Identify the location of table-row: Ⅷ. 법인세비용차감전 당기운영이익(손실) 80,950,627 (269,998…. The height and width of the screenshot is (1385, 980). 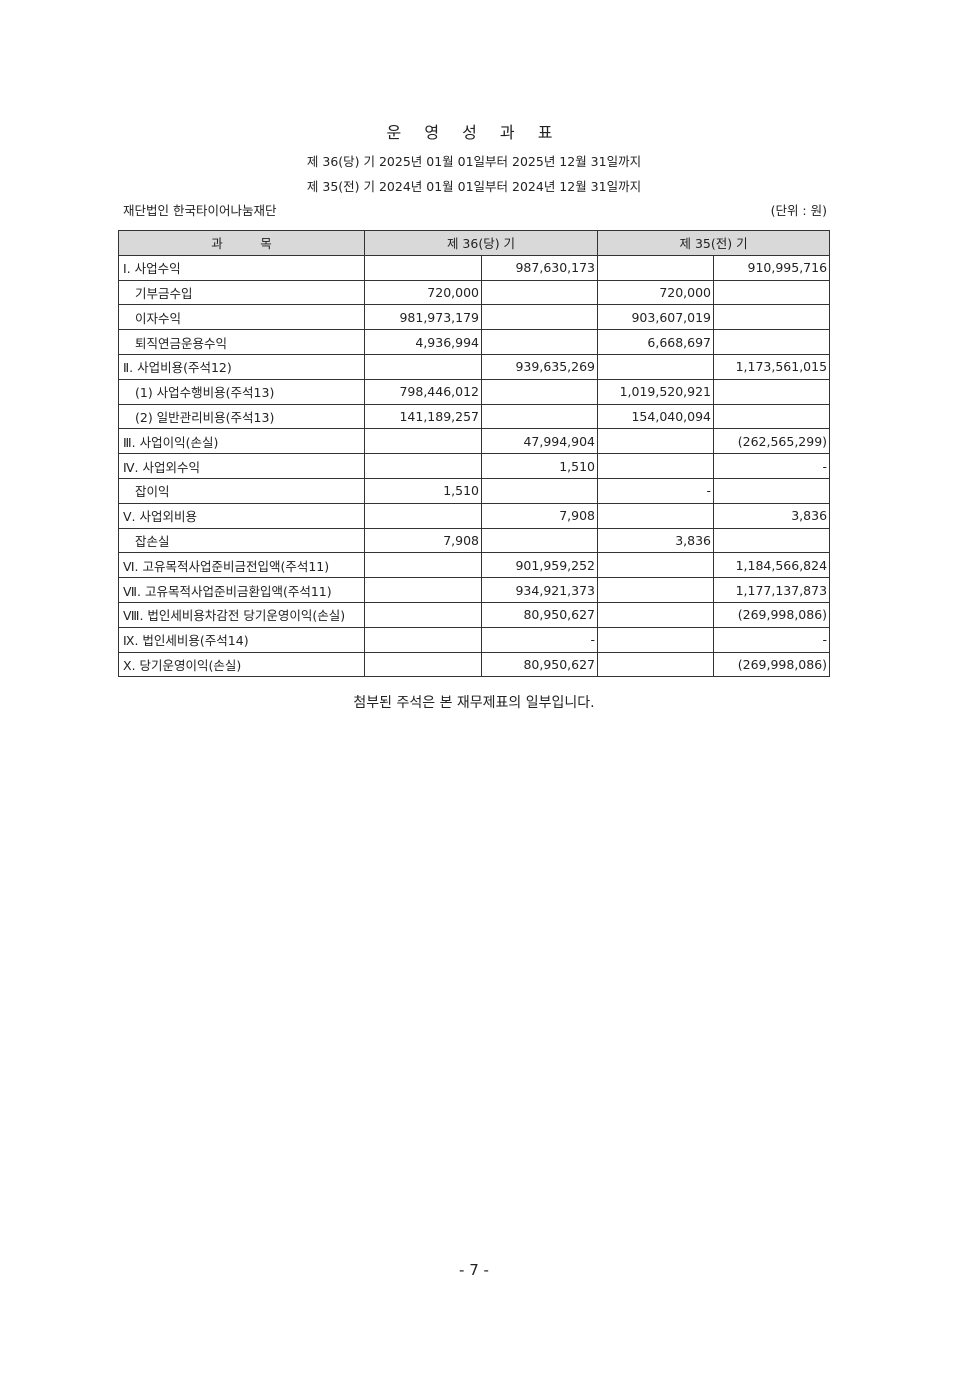
(474, 614).